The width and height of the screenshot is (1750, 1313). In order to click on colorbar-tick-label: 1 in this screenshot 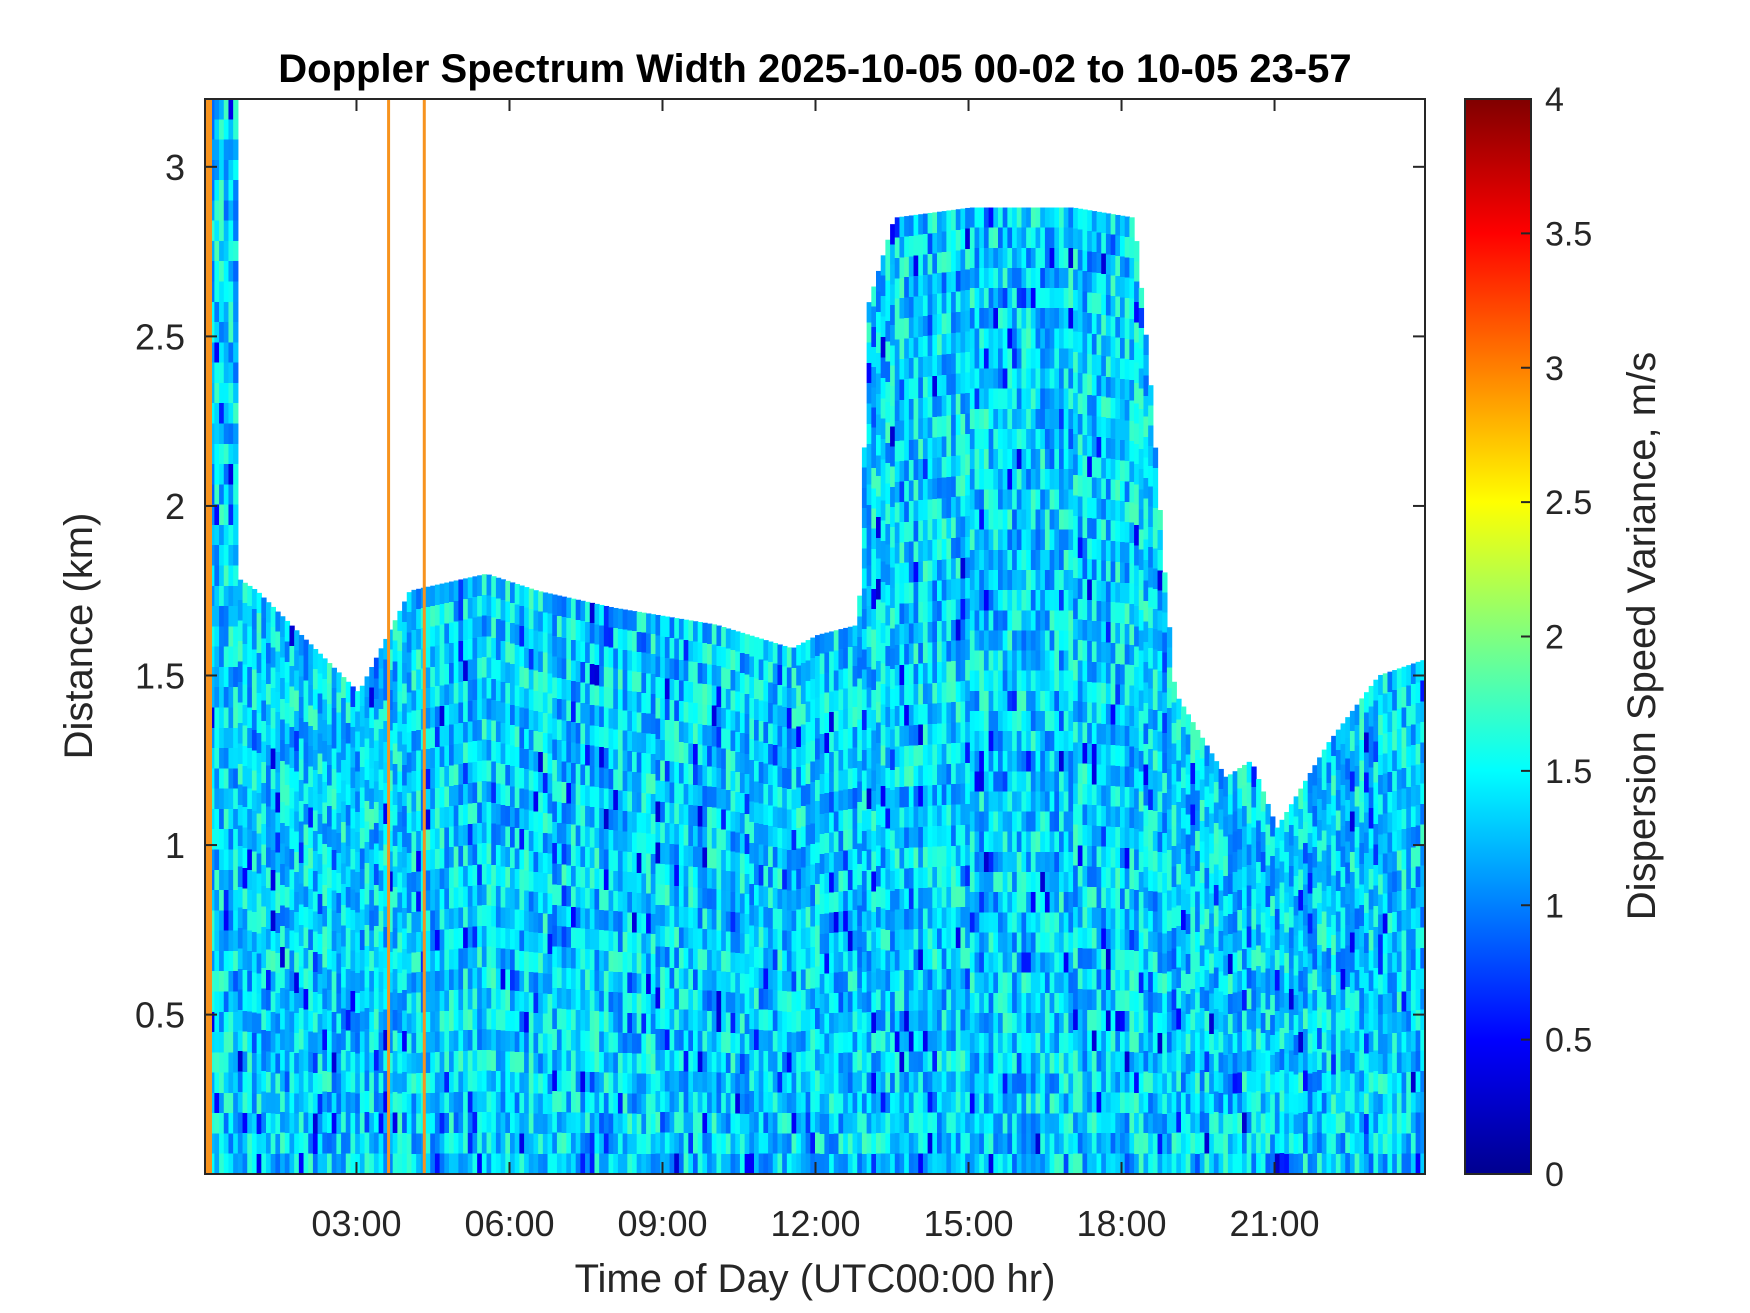, I will do `click(1554, 906)`.